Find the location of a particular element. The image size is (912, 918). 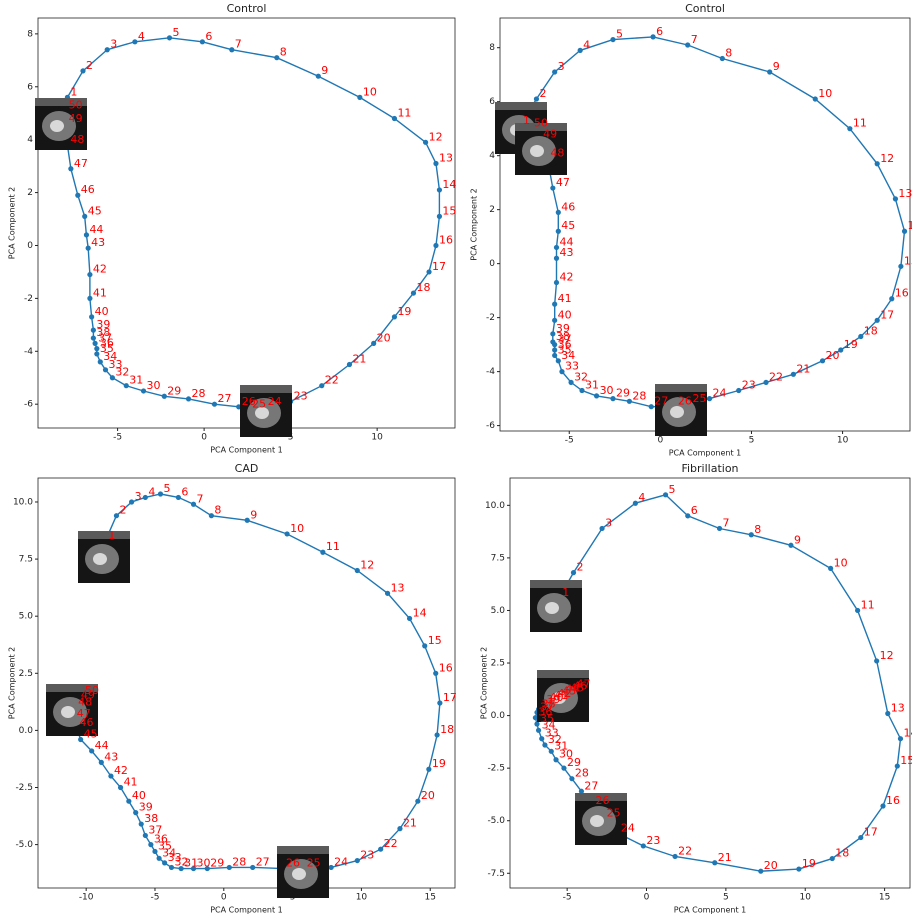

point-label: 45 is located at coordinates (95, 210).